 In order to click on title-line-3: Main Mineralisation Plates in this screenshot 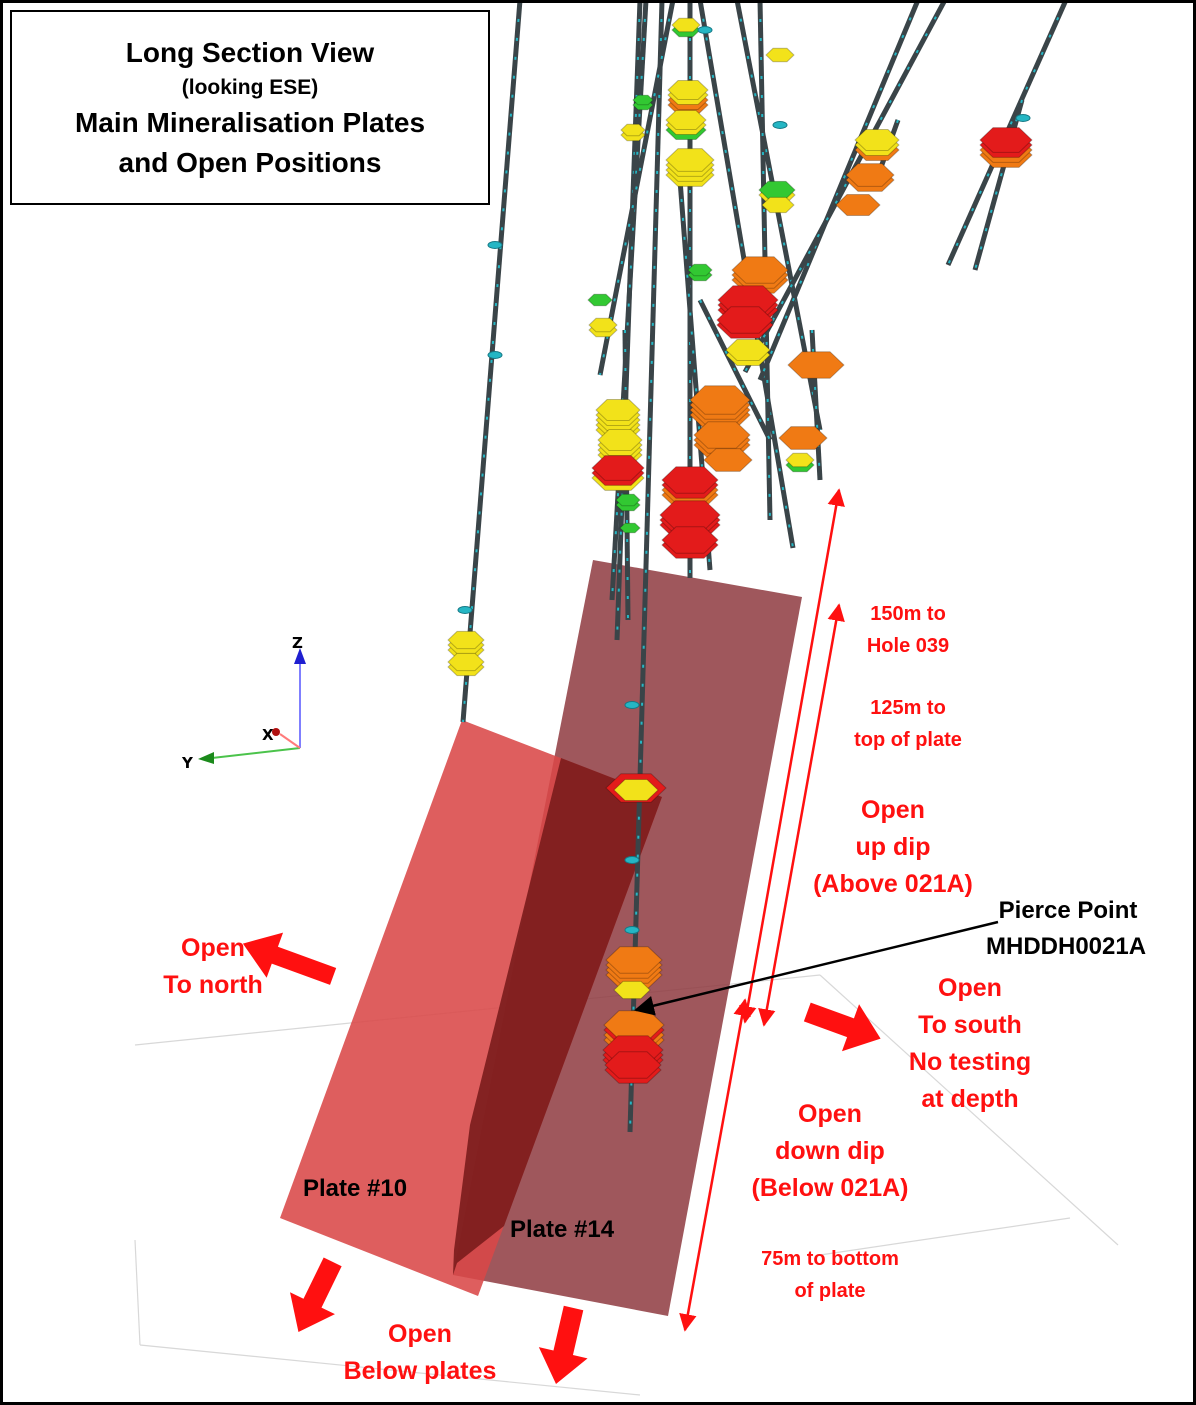, I will do `click(250, 122)`.